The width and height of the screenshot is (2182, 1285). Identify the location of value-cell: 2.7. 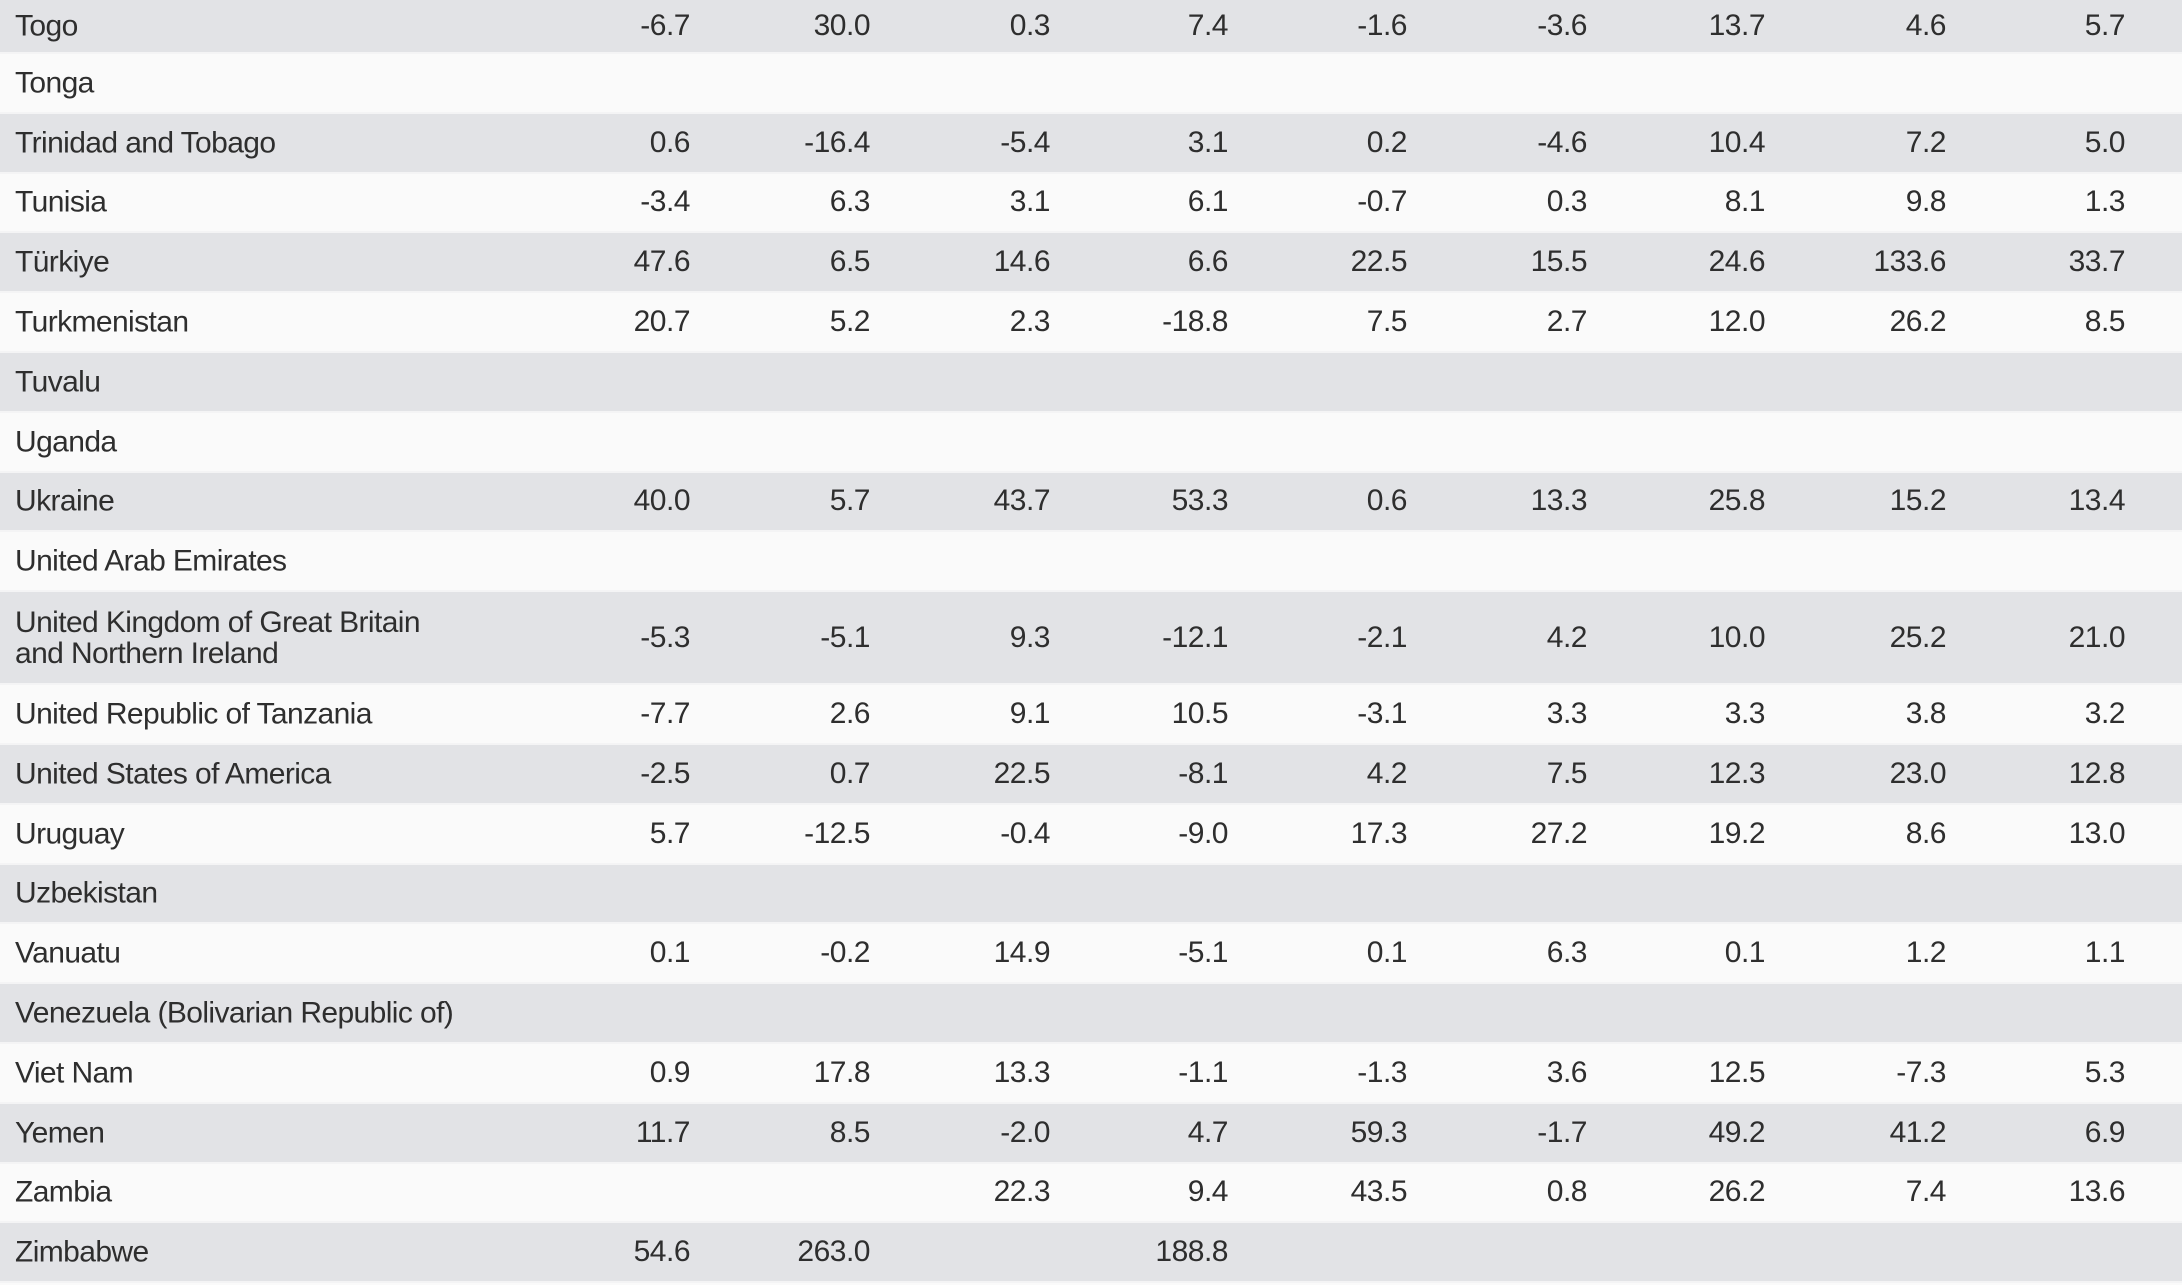
(1567, 322).